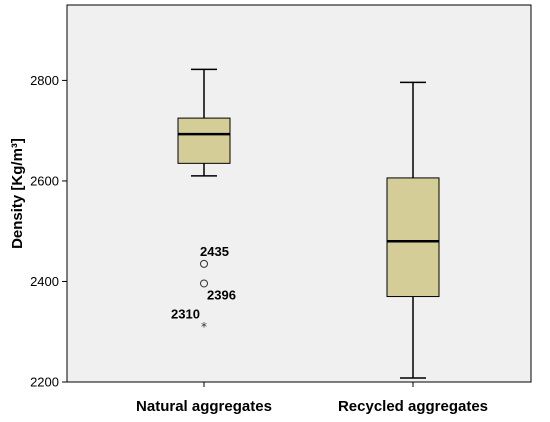 The image size is (550, 422). Describe the element at coordinates (203, 201) in the screenshot. I see `box-1: 2435 2396 *2310` at that location.